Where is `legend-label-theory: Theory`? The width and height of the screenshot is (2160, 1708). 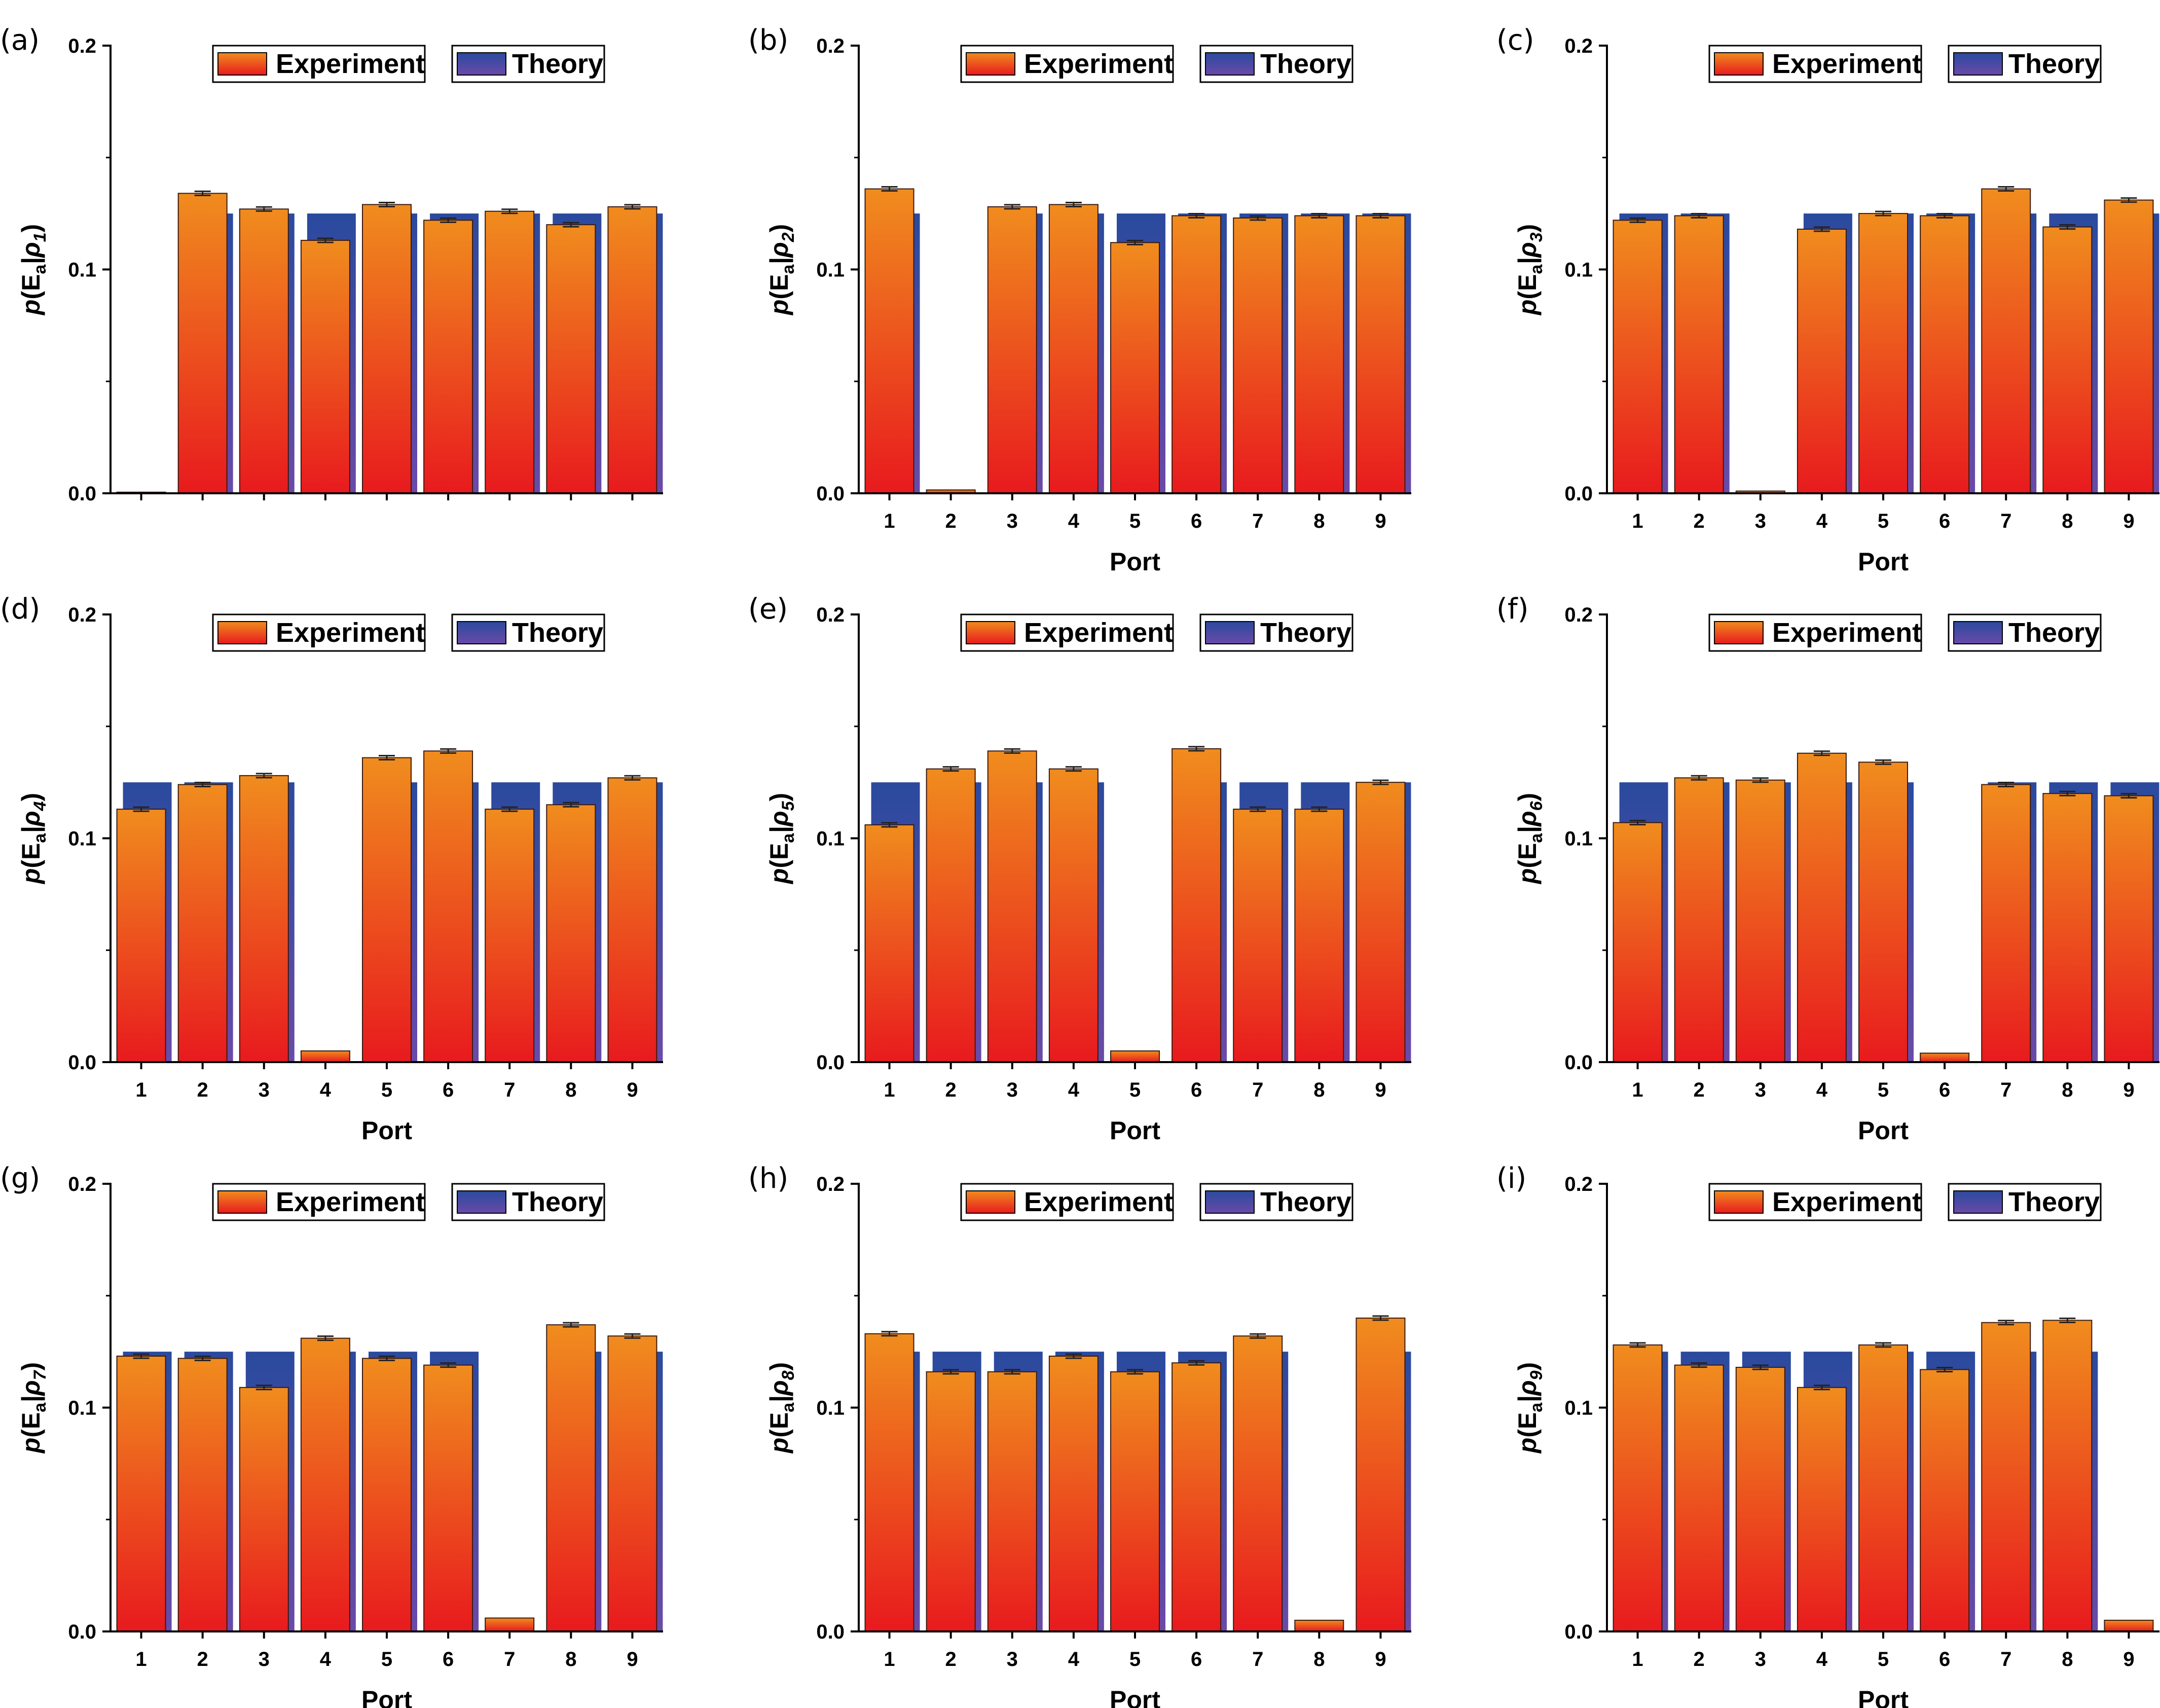
legend-label-theory: Theory is located at coordinates (2054, 64).